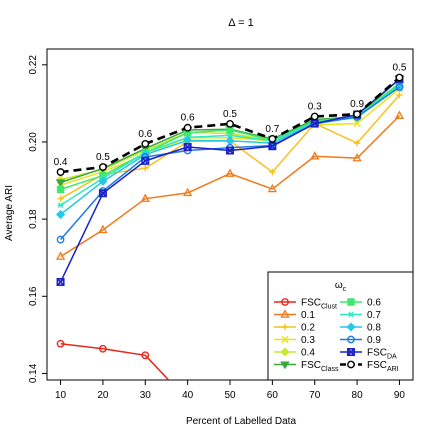 Image resolution: width=441 pixels, height=441 pixels. I want to click on annotation-label: 0.6, so click(188, 118).